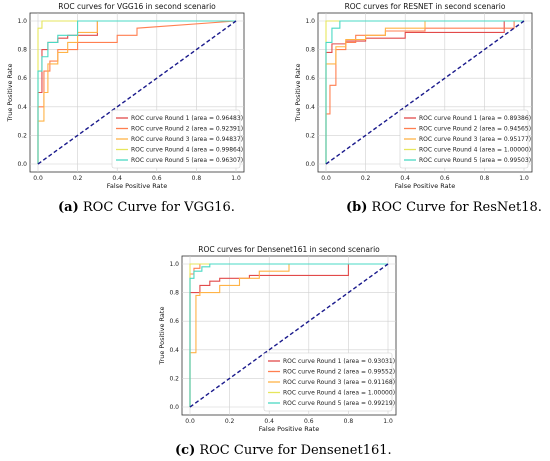 The width and height of the screenshot is (550, 461). Describe the element at coordinates (187, 139) in the screenshot. I see `legend-entry: ROC curve Round 3 (area = 0.94837)` at that location.